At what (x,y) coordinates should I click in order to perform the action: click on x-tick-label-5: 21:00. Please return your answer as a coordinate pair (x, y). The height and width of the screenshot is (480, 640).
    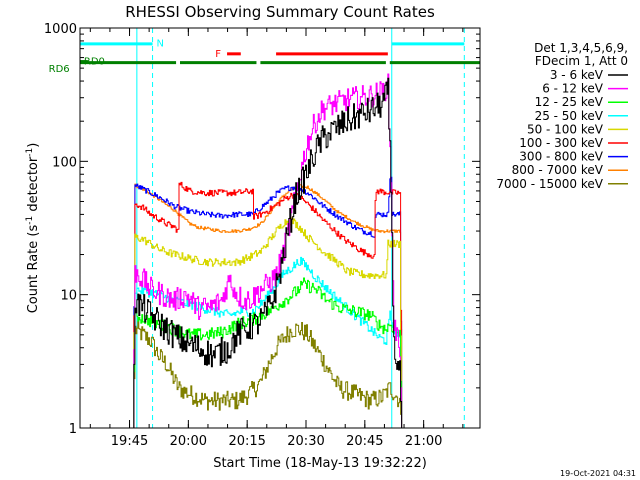
    Looking at the image, I should click on (423, 441).